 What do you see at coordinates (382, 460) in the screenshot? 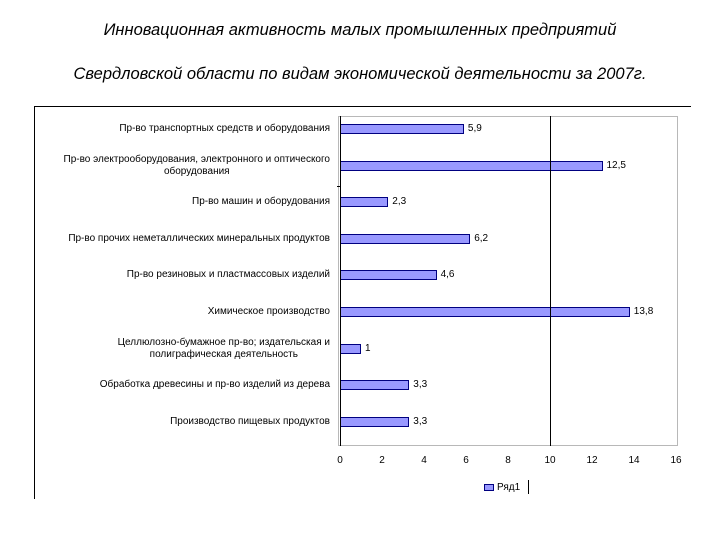
I see `x-tick-label: 2` at bounding box center [382, 460].